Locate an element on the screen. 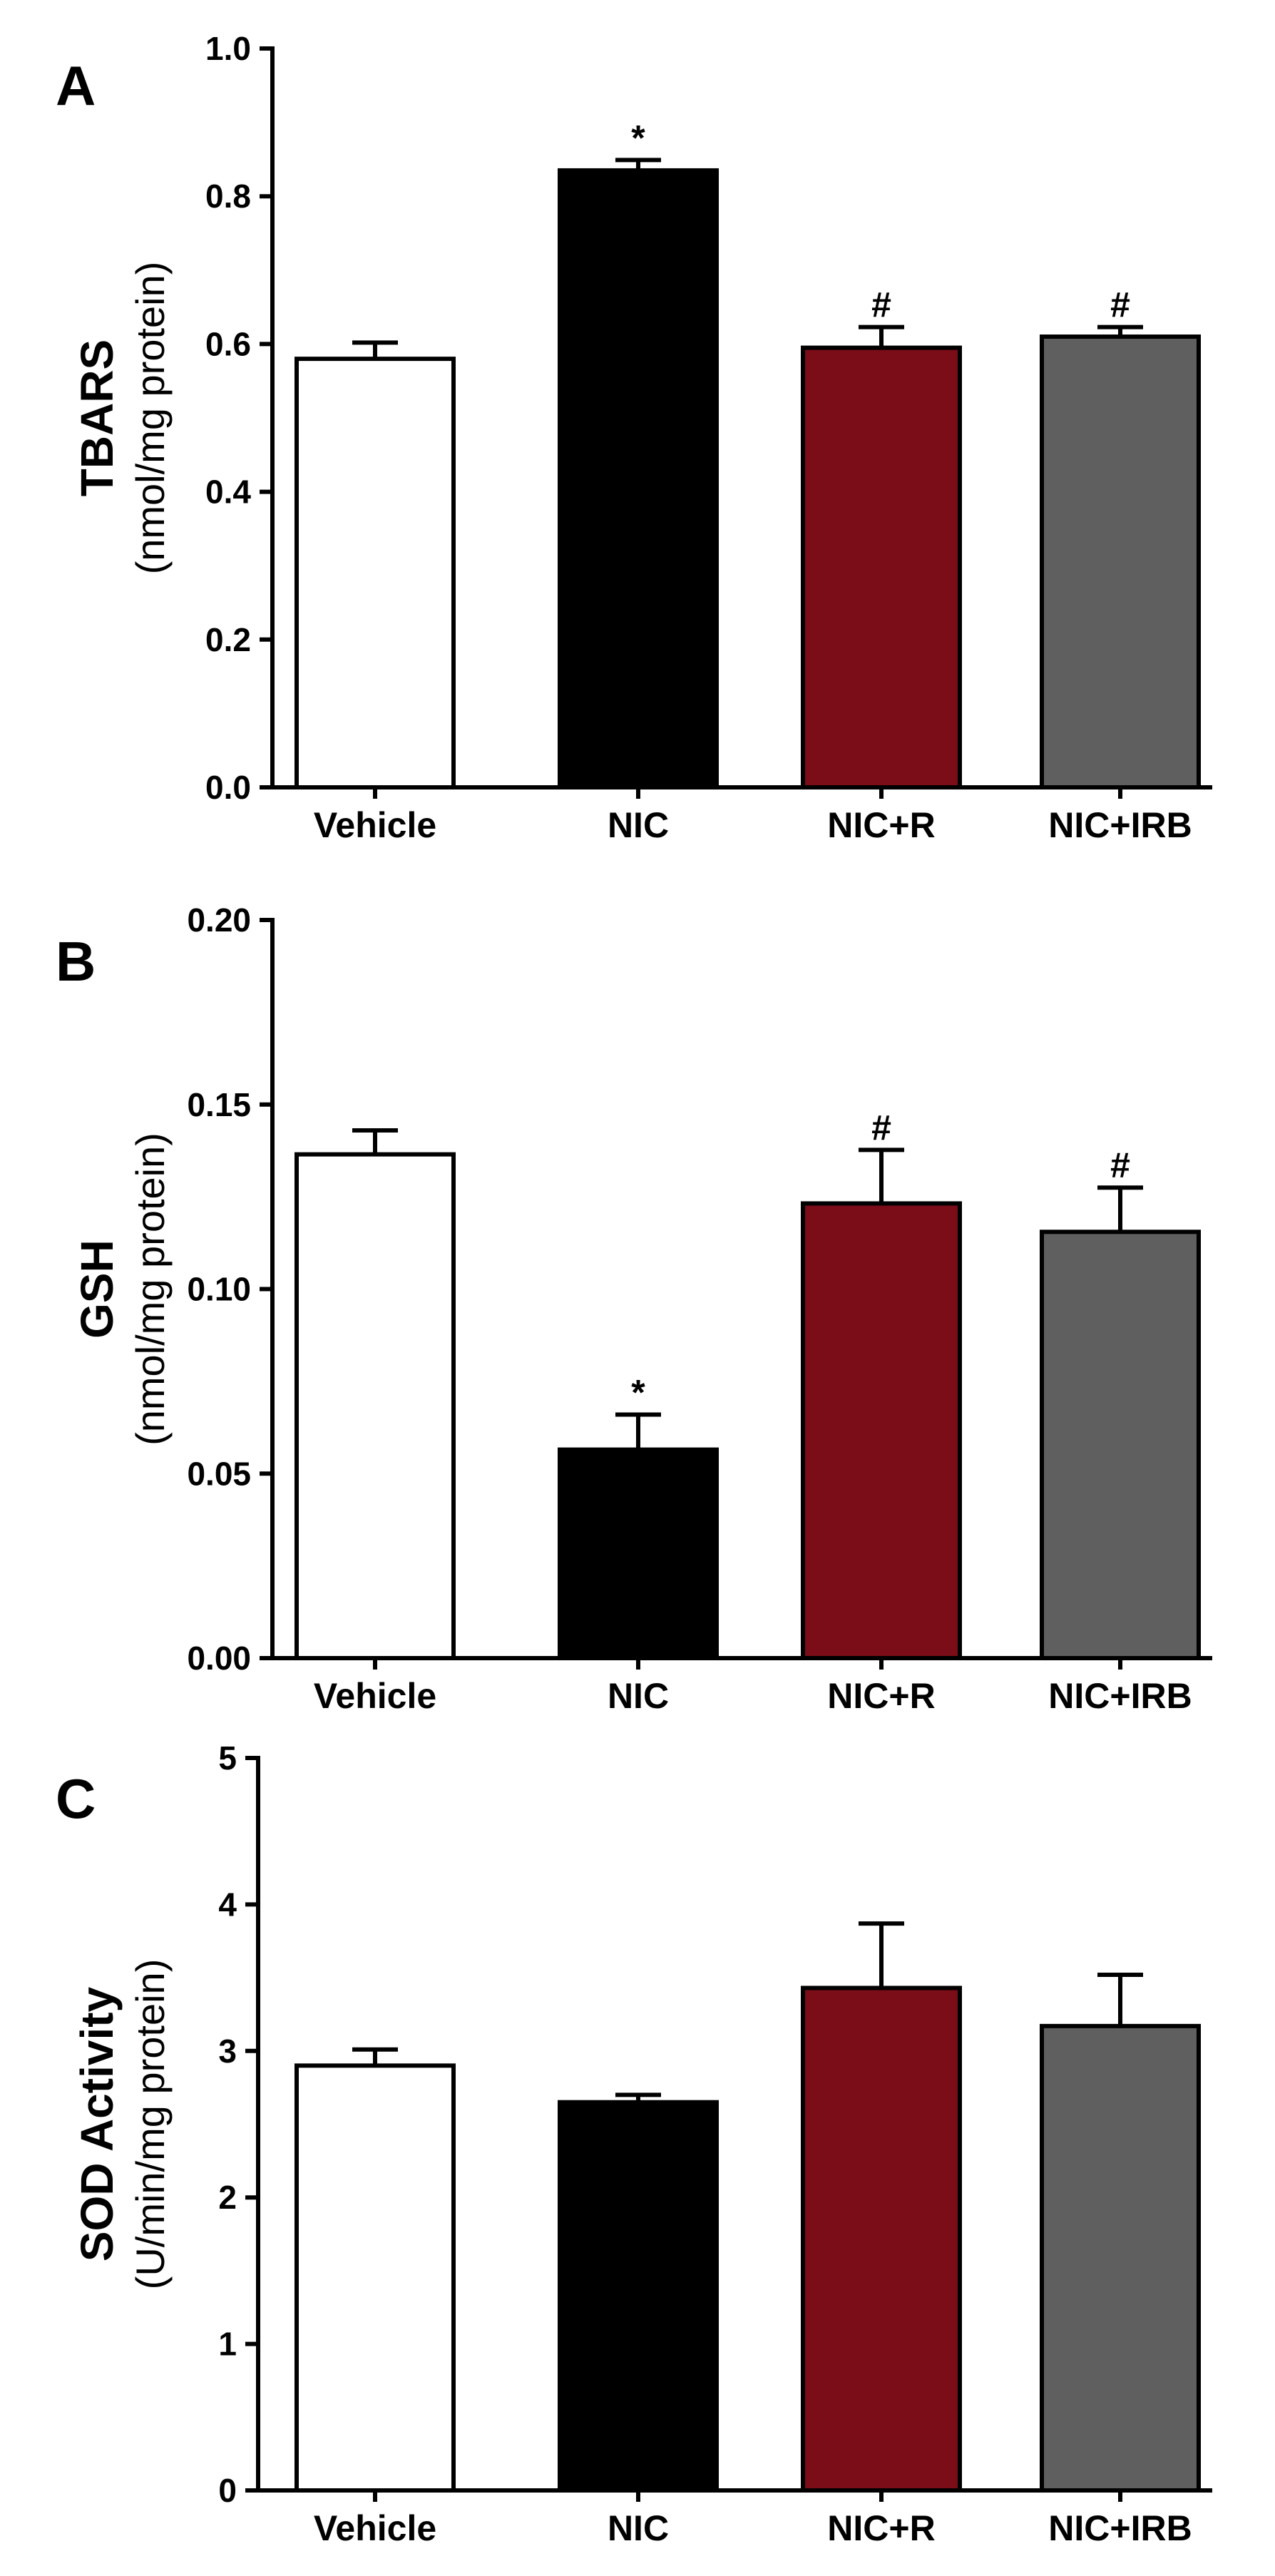  y-tick-label: 0.4 is located at coordinates (228, 492).